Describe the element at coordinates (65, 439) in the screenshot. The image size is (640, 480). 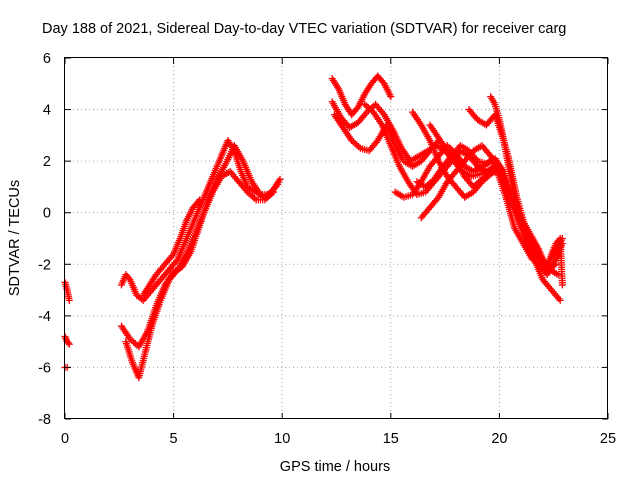
I see `x-tick-label: 0` at that location.